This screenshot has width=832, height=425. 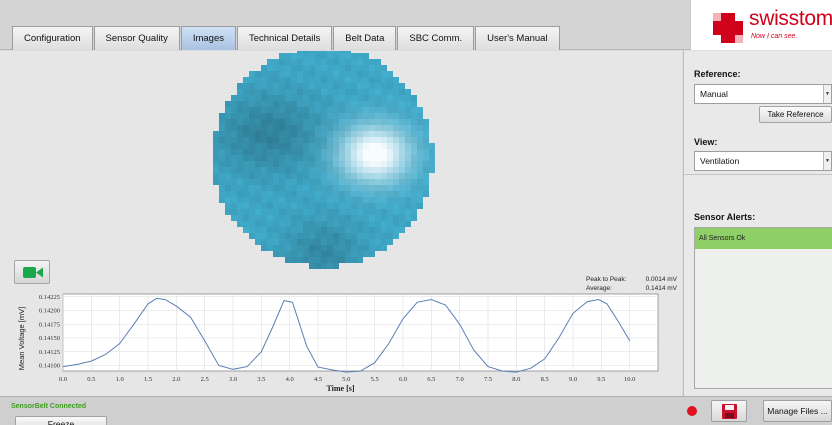 I want to click on peak-to-peak-value: 0.0014 mV, so click(x=661, y=279).